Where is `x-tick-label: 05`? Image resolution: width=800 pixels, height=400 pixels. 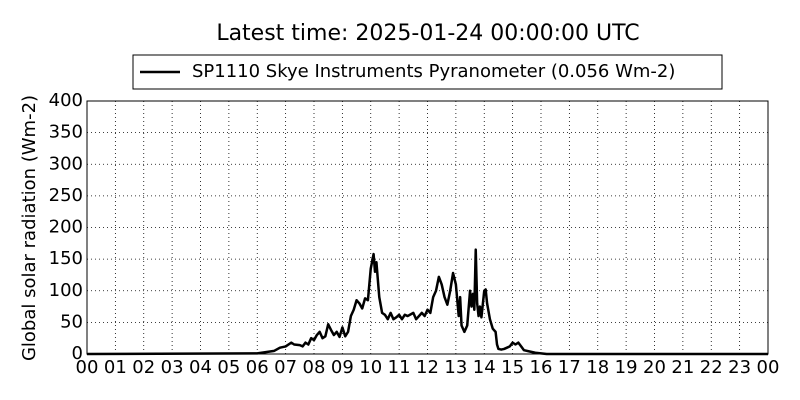
x-tick-label: 05 is located at coordinates (228, 367).